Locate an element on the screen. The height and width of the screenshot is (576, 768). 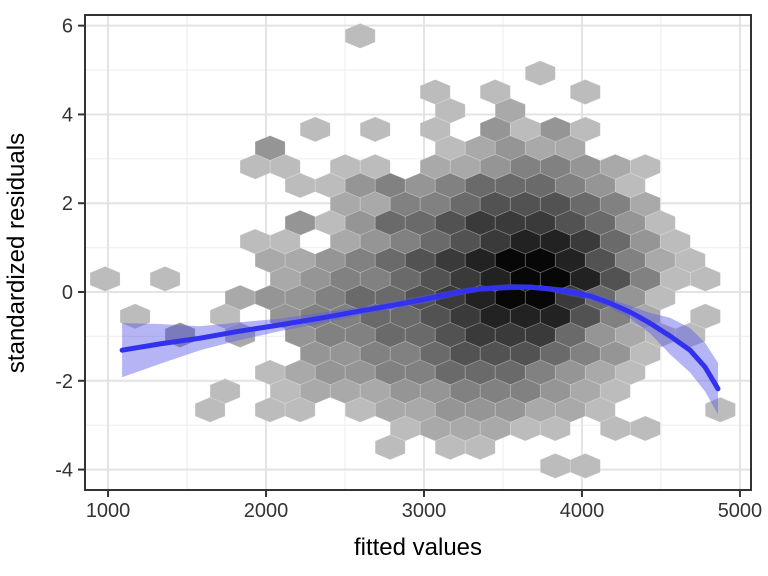
y-tick-label: 2 is located at coordinates (67, 204).